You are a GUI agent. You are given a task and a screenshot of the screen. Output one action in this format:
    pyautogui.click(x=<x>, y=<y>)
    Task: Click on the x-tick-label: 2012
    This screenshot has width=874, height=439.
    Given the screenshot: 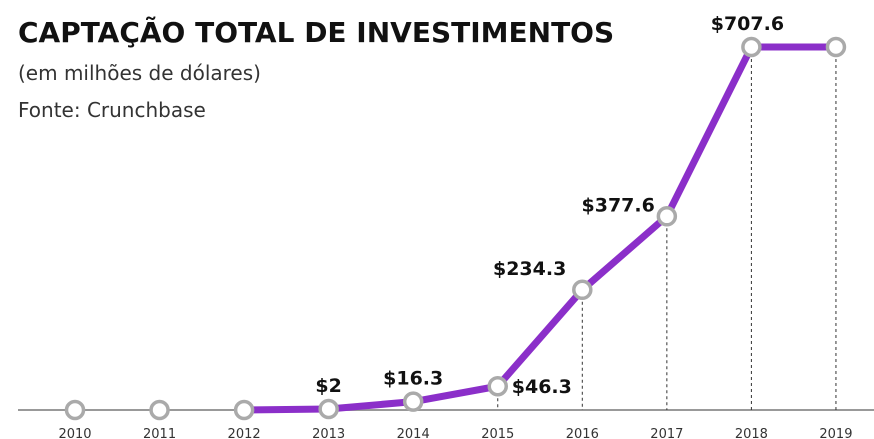 What is the action you would take?
    pyautogui.click(x=244, y=433)
    